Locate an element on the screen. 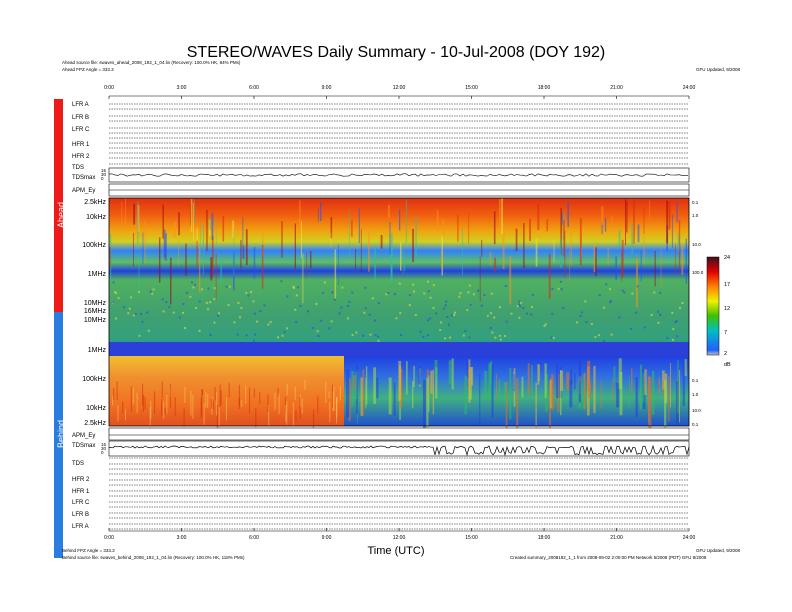 This screenshot has height=612, width=792. x-tick-top: 3:00 is located at coordinates (181, 88).